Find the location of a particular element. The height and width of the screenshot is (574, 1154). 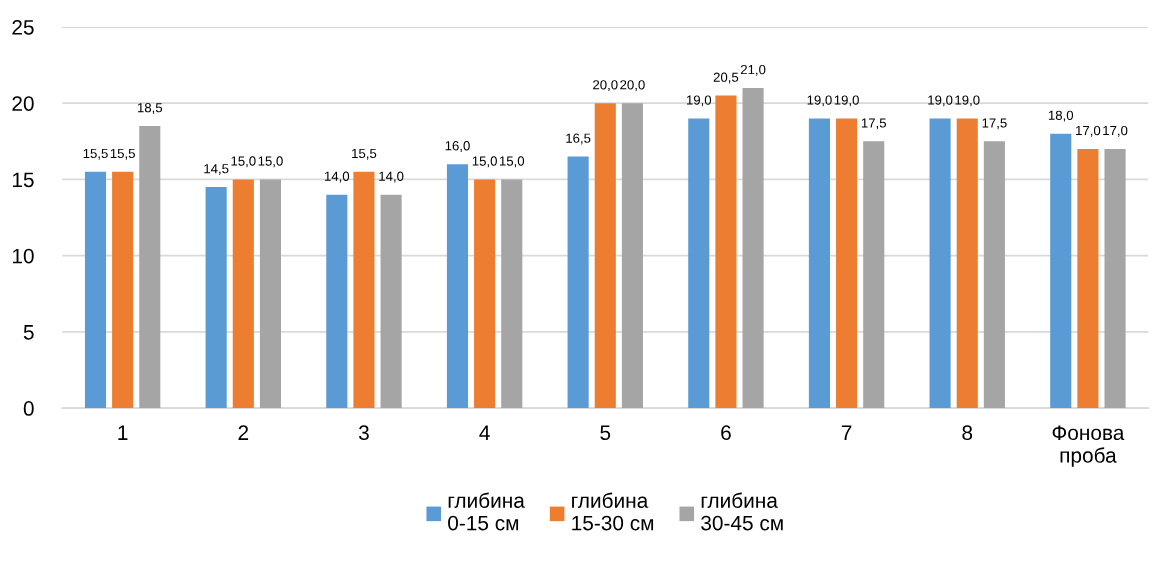

y-tick-label: 25 is located at coordinates (23, 27).